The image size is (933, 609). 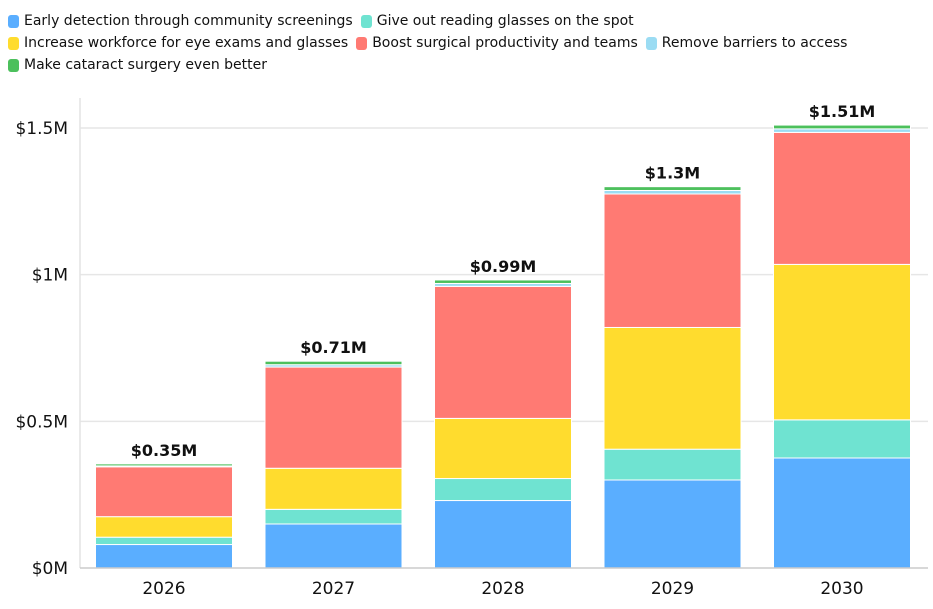 I want to click on legend-label: Give out reading glasses on the spot, so click(x=505, y=21).